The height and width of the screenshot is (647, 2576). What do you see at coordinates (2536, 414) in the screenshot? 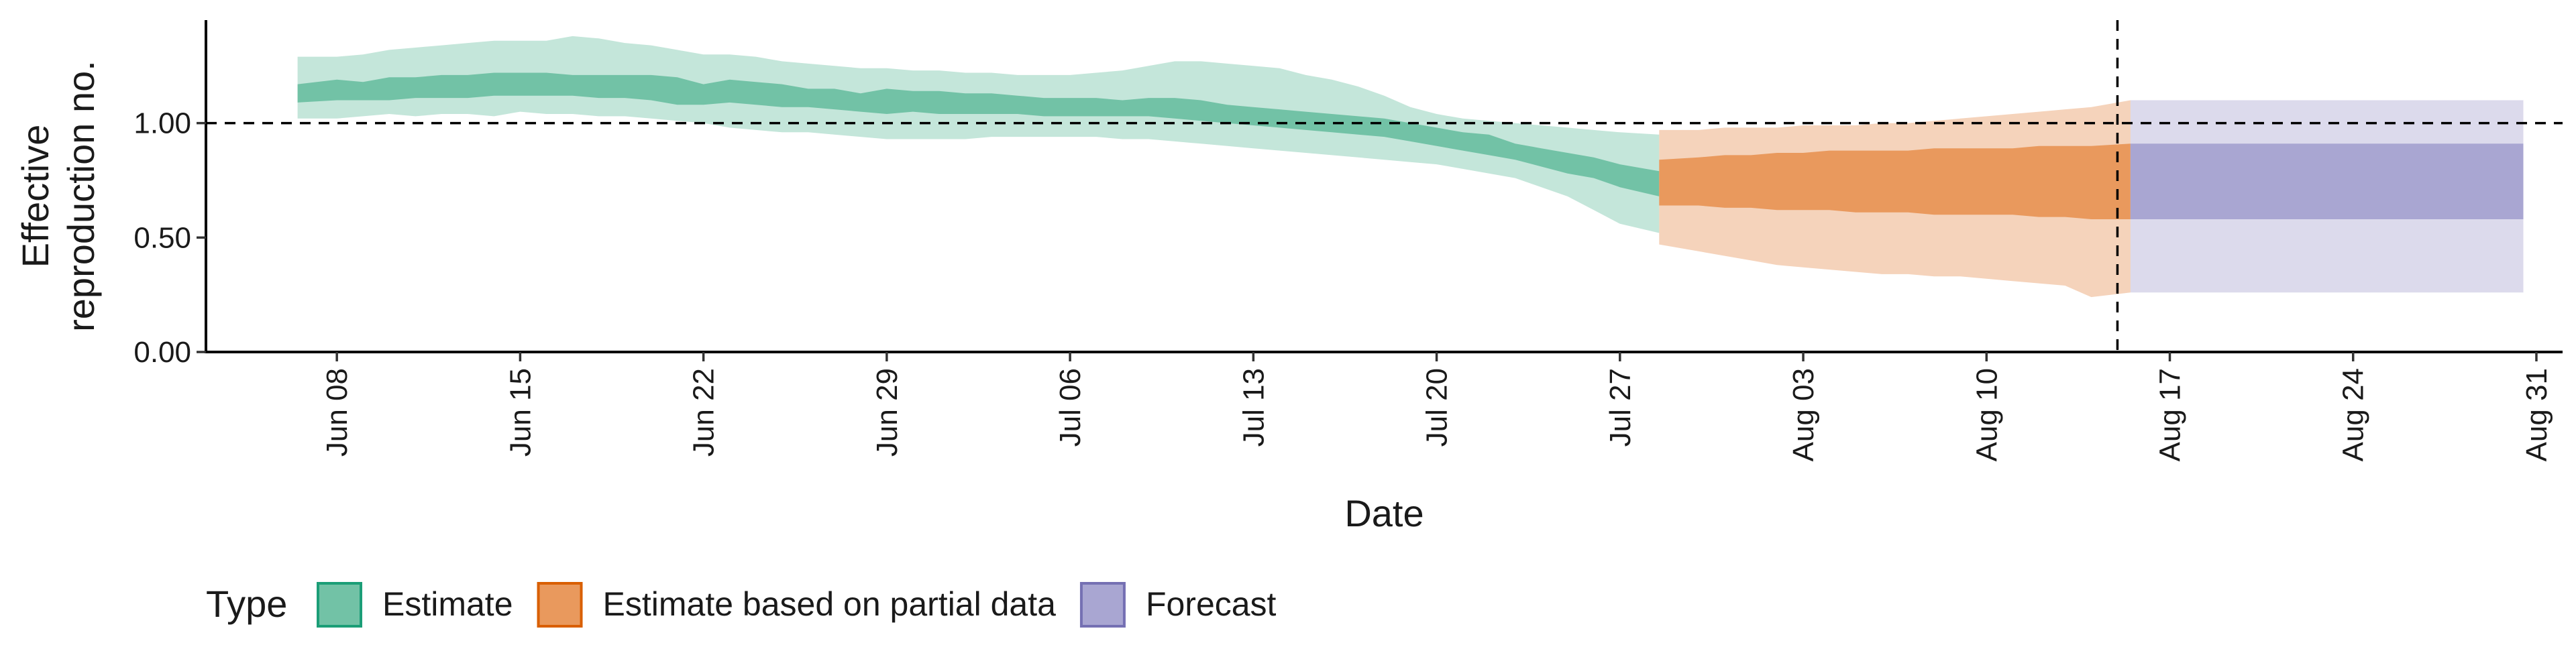
I see `x-tick-label: Aug 31` at bounding box center [2536, 414].